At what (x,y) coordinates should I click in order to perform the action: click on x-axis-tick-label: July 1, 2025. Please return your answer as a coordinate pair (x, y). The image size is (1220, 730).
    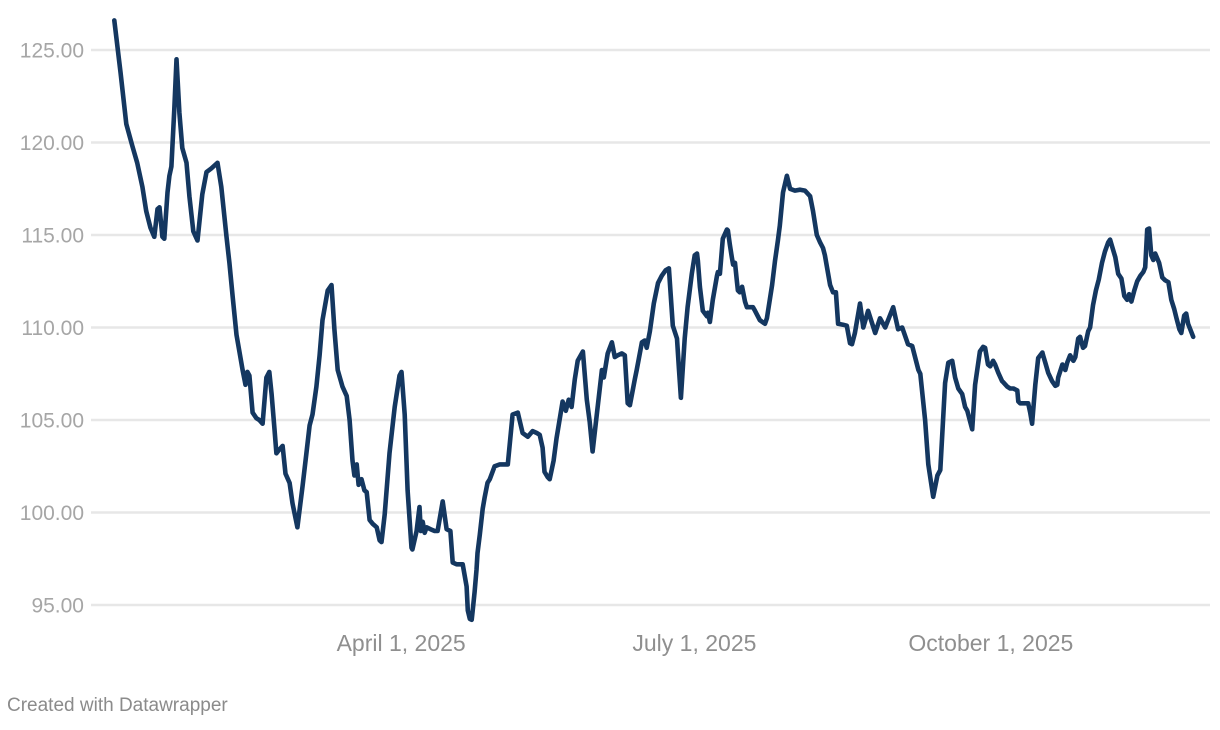
    Looking at the image, I should click on (694, 643).